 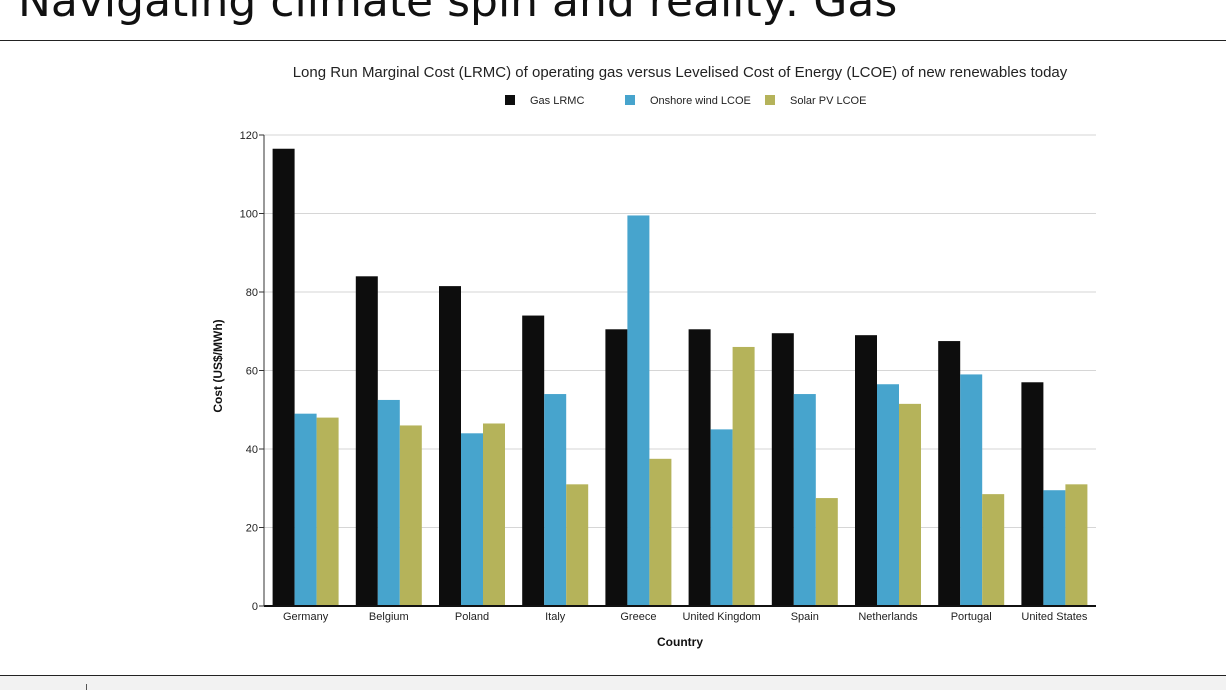 I want to click on bar-onshore-wind-lcoe-greece, so click(x=638, y=410).